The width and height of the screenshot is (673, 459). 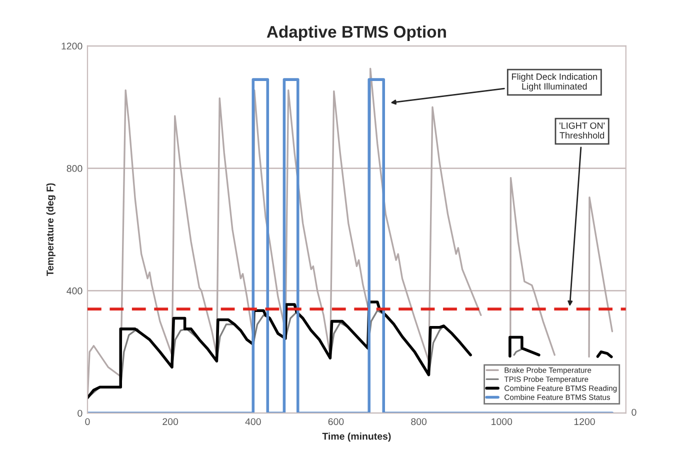 I want to click on x-tick-label: 600, so click(x=336, y=422).